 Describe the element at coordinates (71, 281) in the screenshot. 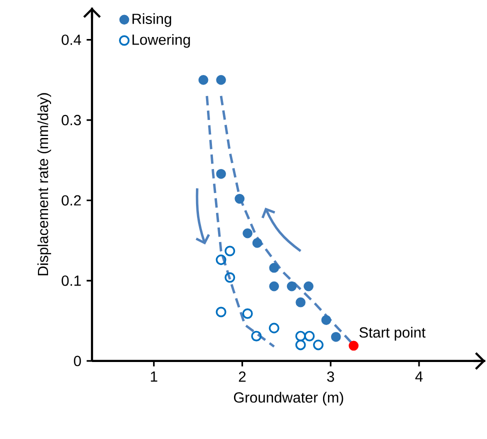

I see `y-tick-label: 0.1` at that location.